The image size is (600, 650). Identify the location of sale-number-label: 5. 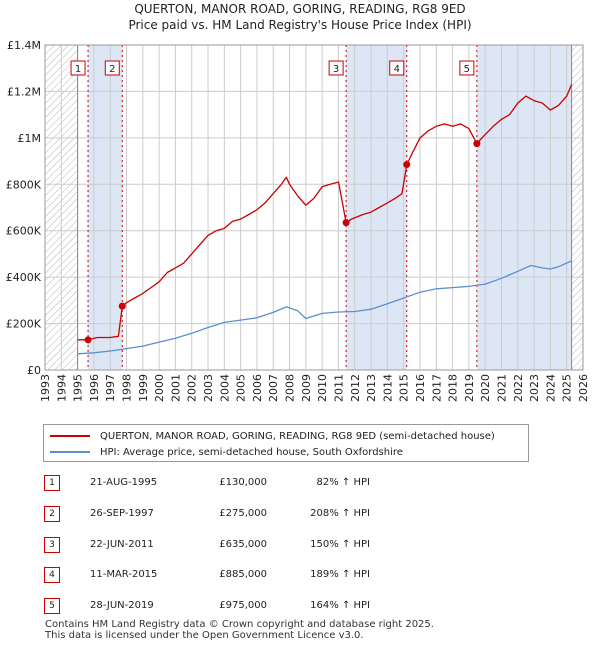
(467, 69).